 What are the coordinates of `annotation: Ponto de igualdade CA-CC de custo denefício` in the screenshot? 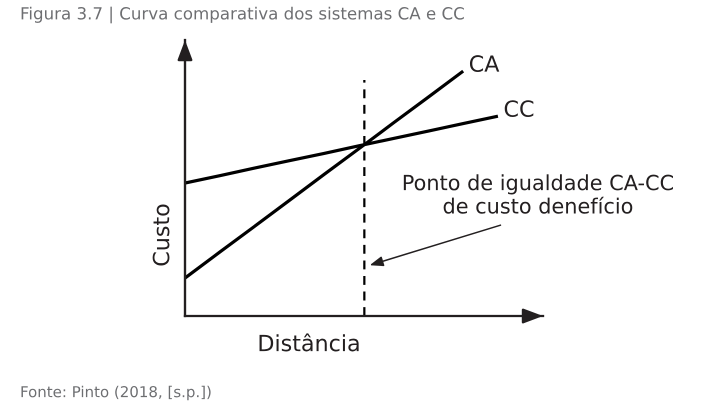 It's located at (538, 194).